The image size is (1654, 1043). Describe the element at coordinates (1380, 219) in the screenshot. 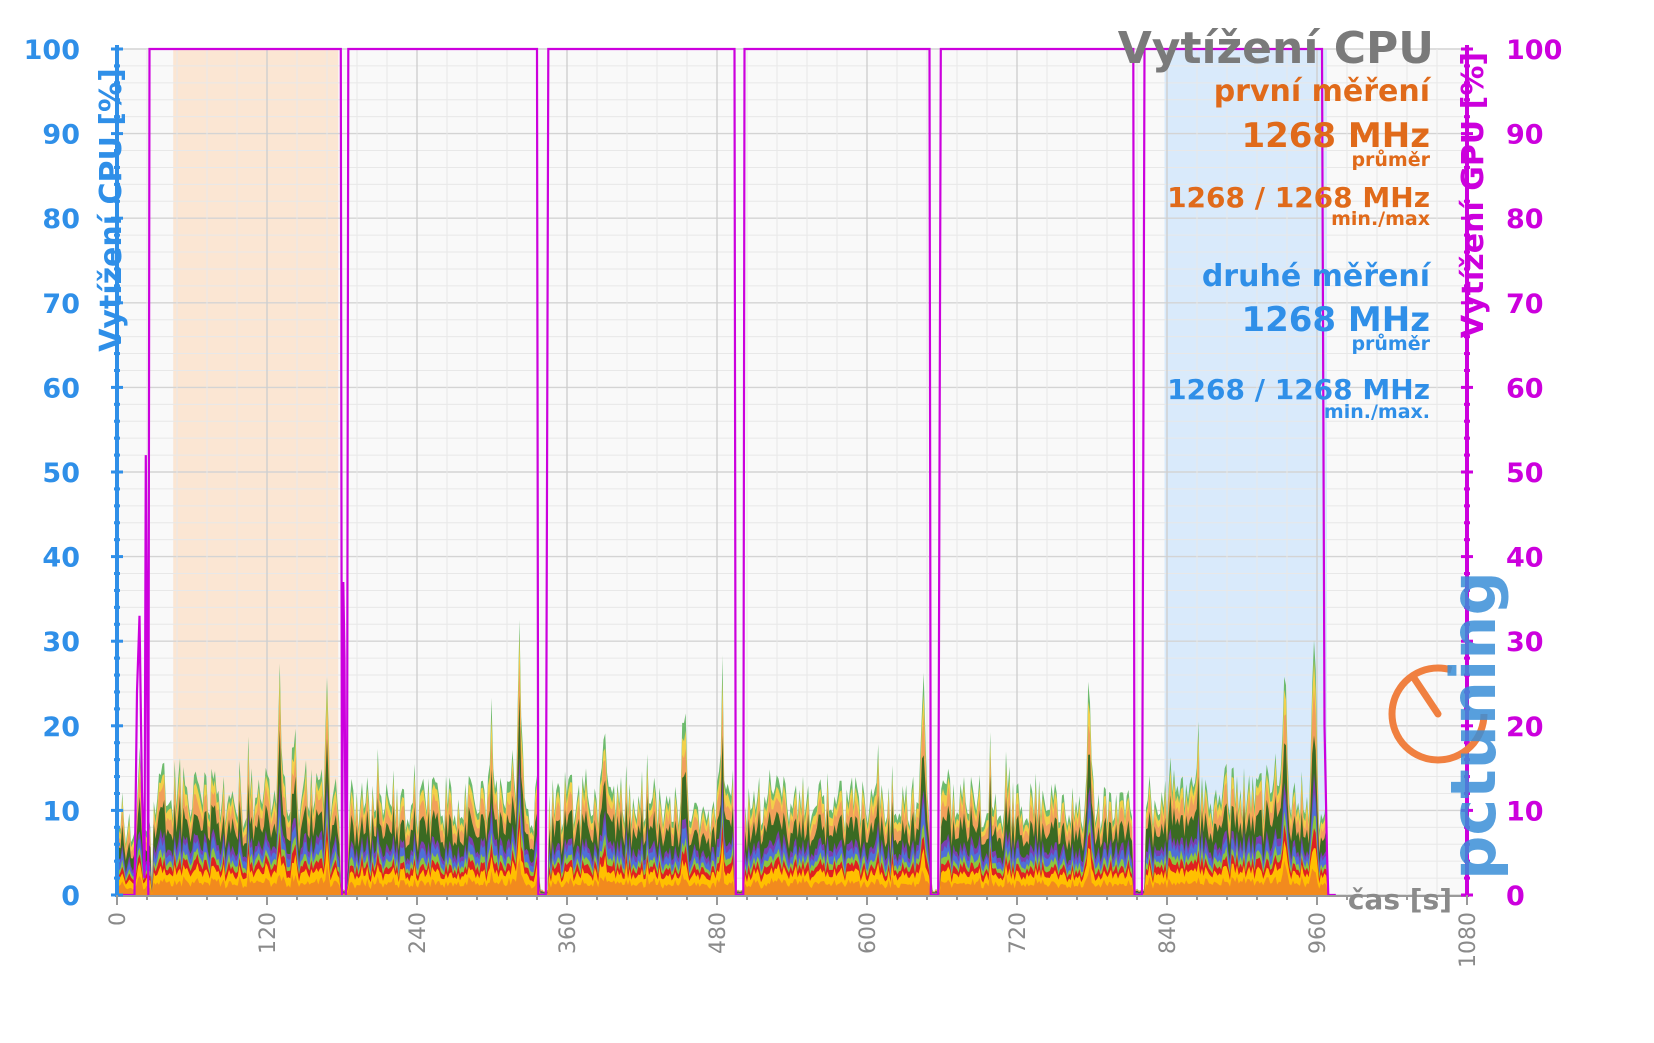

I see `first-minmax-label: min./max` at that location.